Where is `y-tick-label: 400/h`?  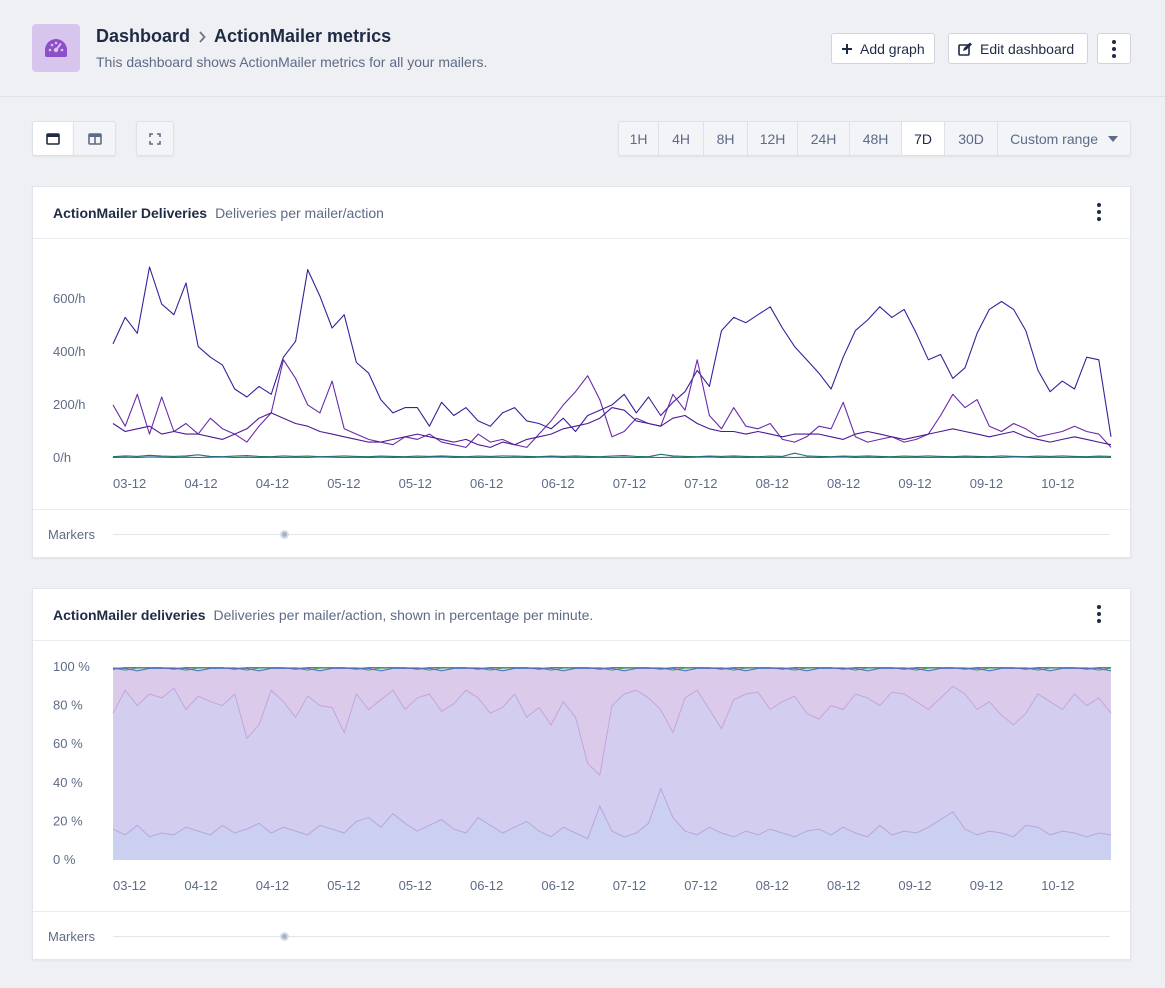
y-tick-label: 400/h is located at coordinates (69, 351).